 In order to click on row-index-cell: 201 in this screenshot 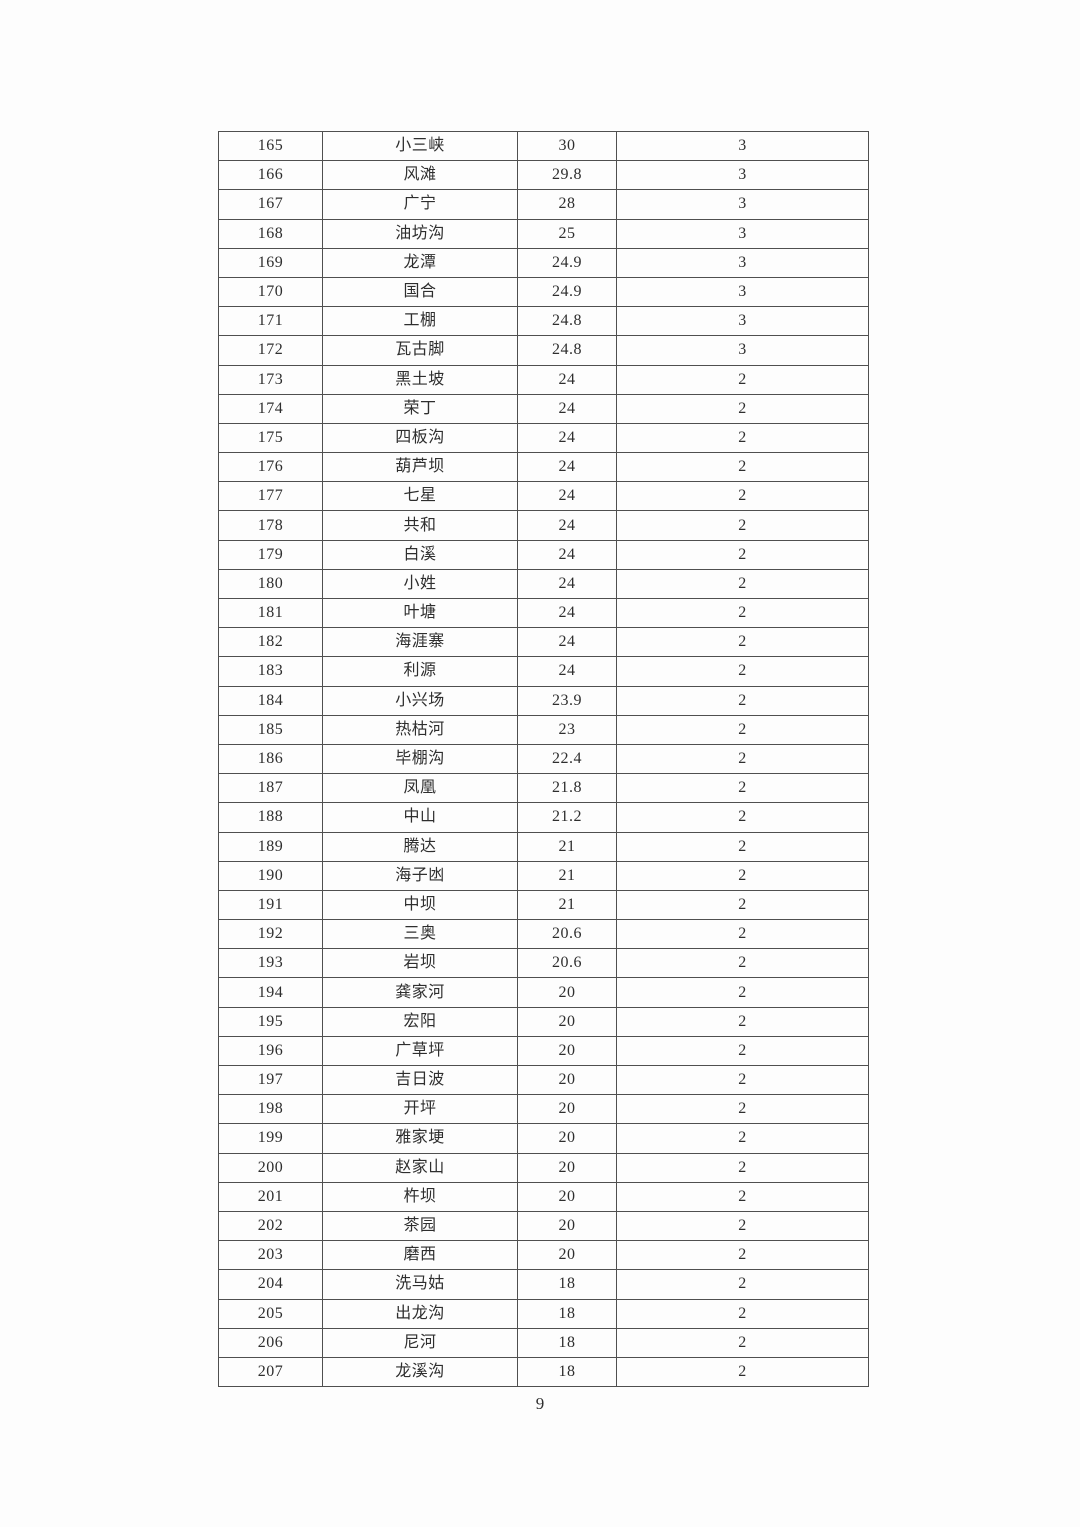, I will do `click(270, 1196)`.